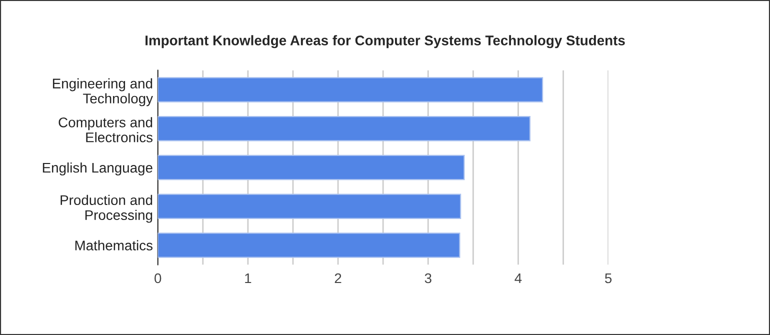  I want to click on y-tick-label: English Language, so click(97, 169).